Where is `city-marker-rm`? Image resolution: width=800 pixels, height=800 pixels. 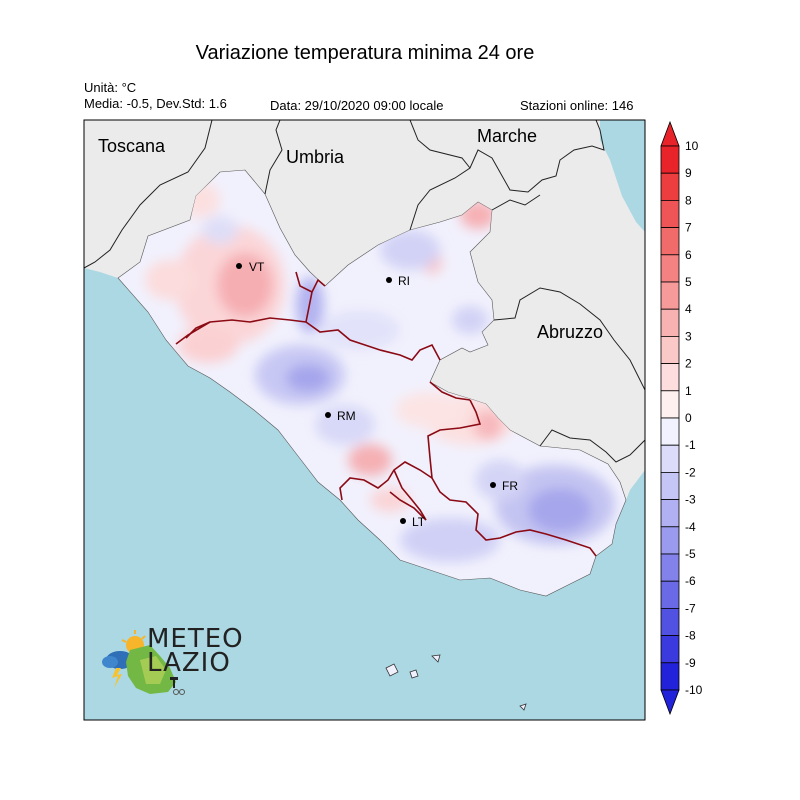
city-marker-rm is located at coordinates (328, 415).